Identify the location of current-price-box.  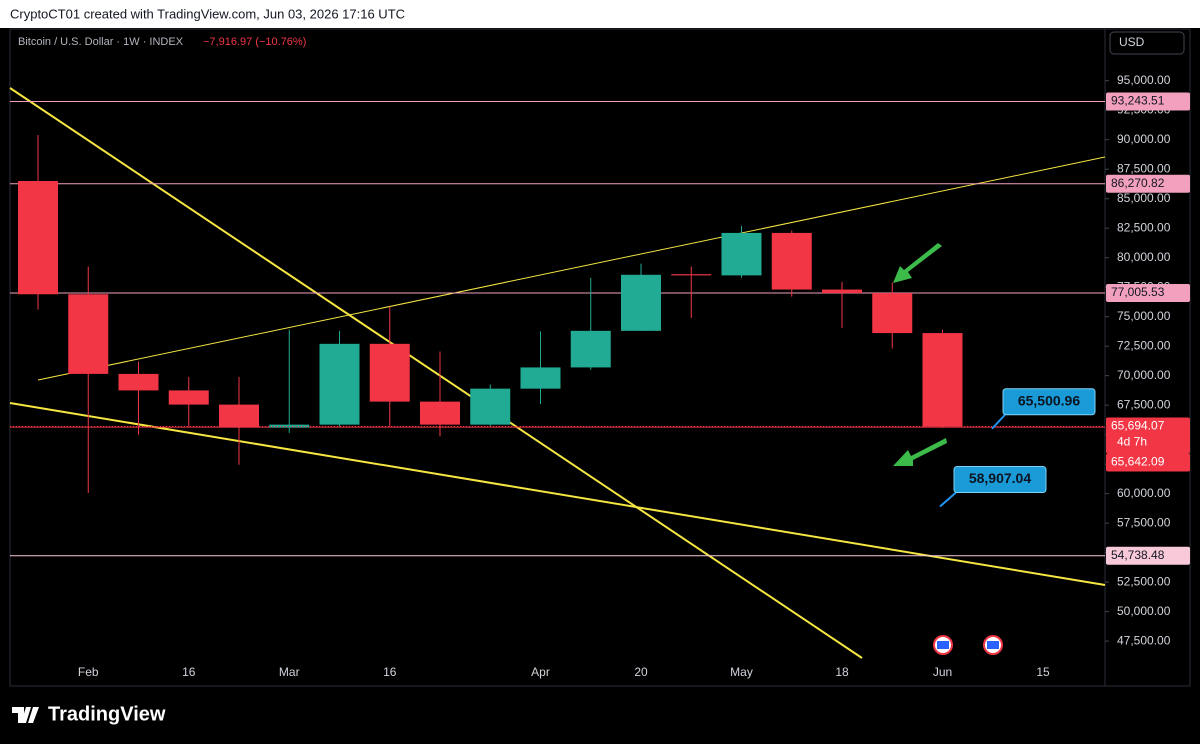
(1148, 435).